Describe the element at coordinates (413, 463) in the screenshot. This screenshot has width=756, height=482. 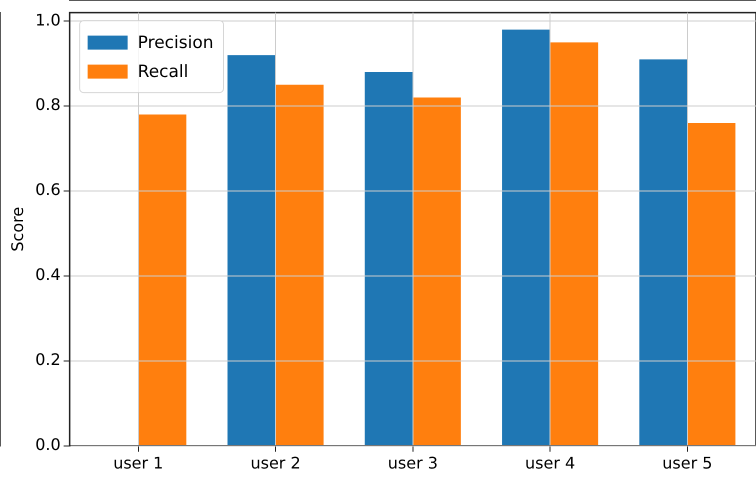
I see `x-tick-label: user 3` at that location.